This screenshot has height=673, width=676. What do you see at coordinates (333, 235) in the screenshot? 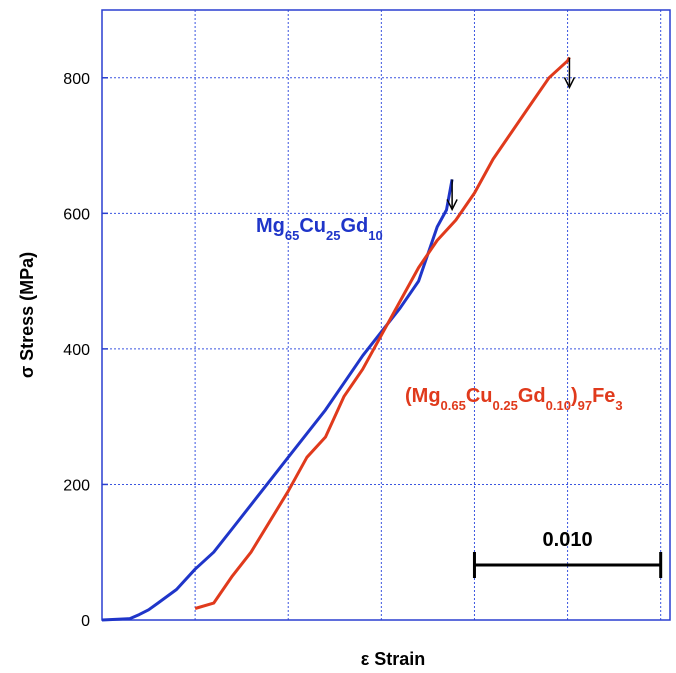
I see `label-subscript: 25` at bounding box center [333, 235].